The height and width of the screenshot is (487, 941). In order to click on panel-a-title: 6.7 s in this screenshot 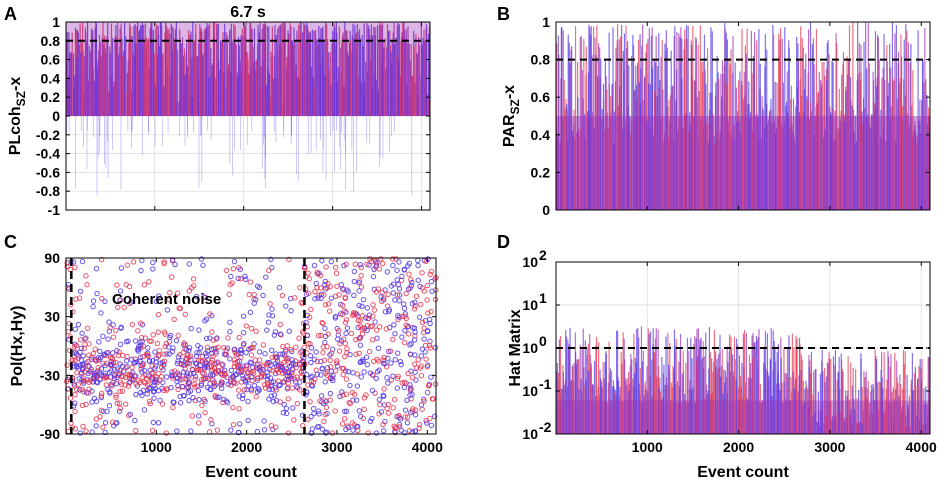, I will do `click(248, 12)`.